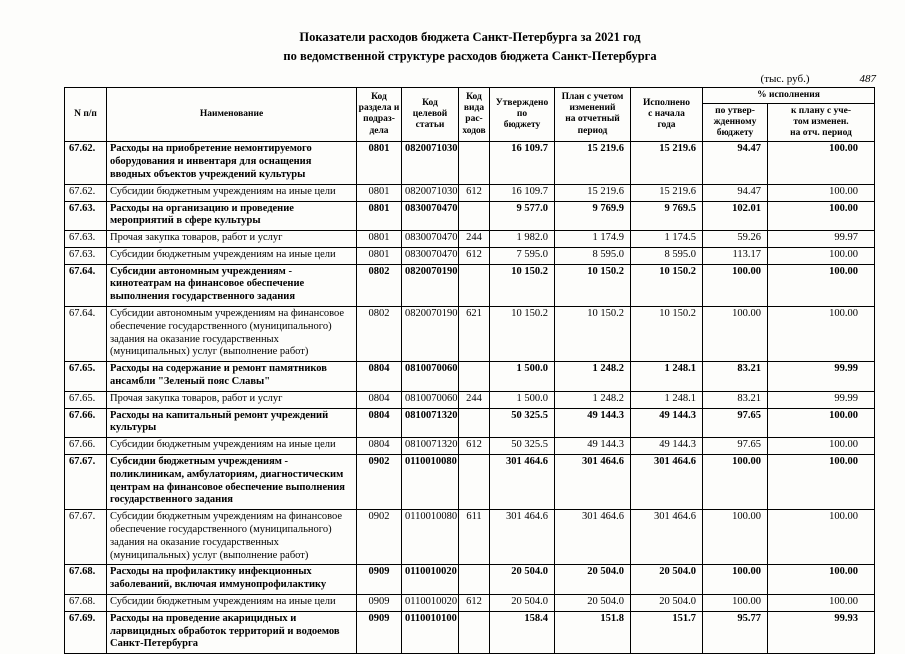 This screenshot has height=654, width=905. I want to click on row-number-cell: 67.68., so click(86, 580).